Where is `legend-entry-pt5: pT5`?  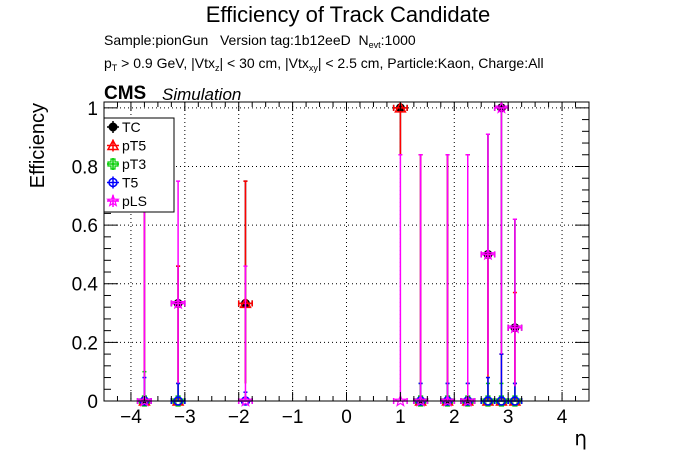 legend-entry-pt5: pT5 is located at coordinates (126, 146).